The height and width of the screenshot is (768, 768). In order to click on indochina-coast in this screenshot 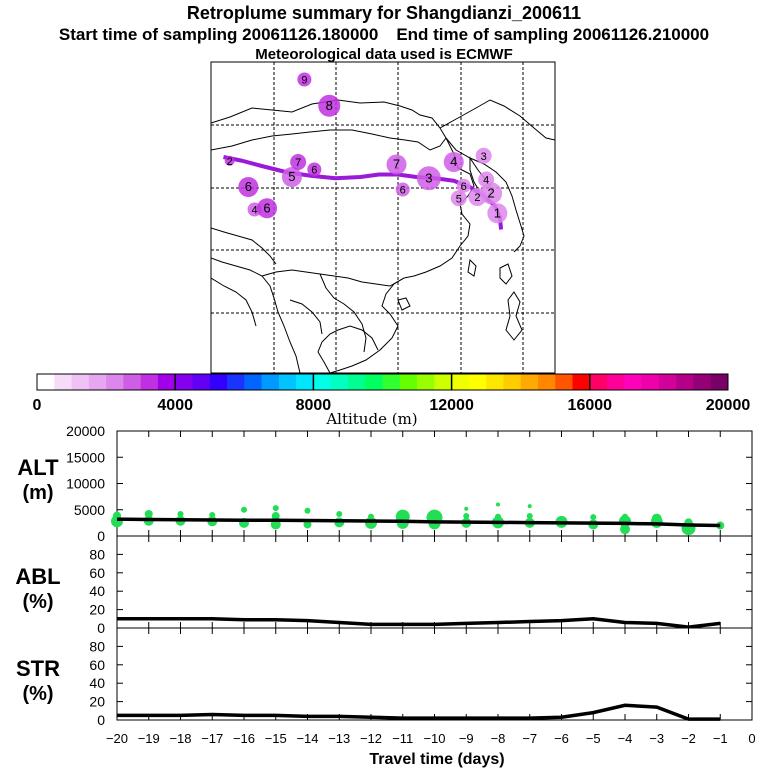, I will do `click(367, 325)`.